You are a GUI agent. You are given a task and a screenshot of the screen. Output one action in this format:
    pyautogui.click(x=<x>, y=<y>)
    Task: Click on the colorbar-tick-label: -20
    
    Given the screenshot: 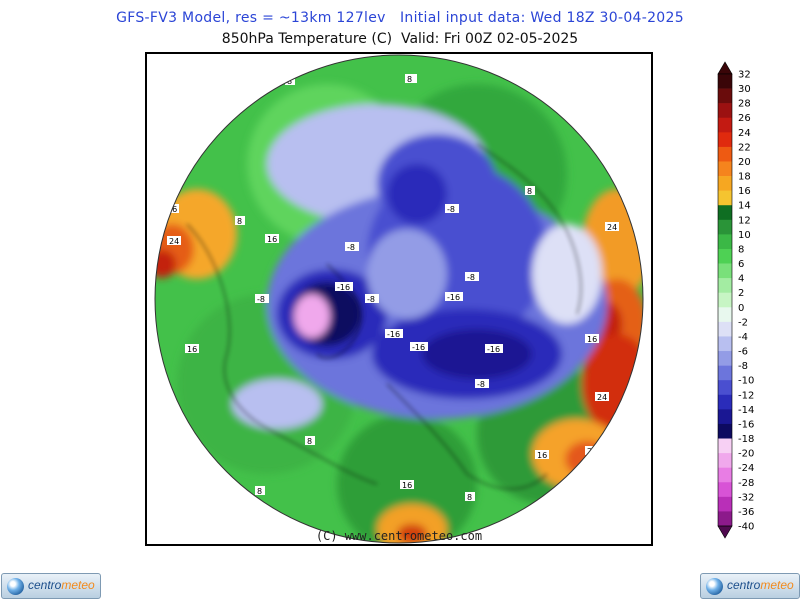 What is the action you would take?
    pyautogui.click(x=746, y=454)
    